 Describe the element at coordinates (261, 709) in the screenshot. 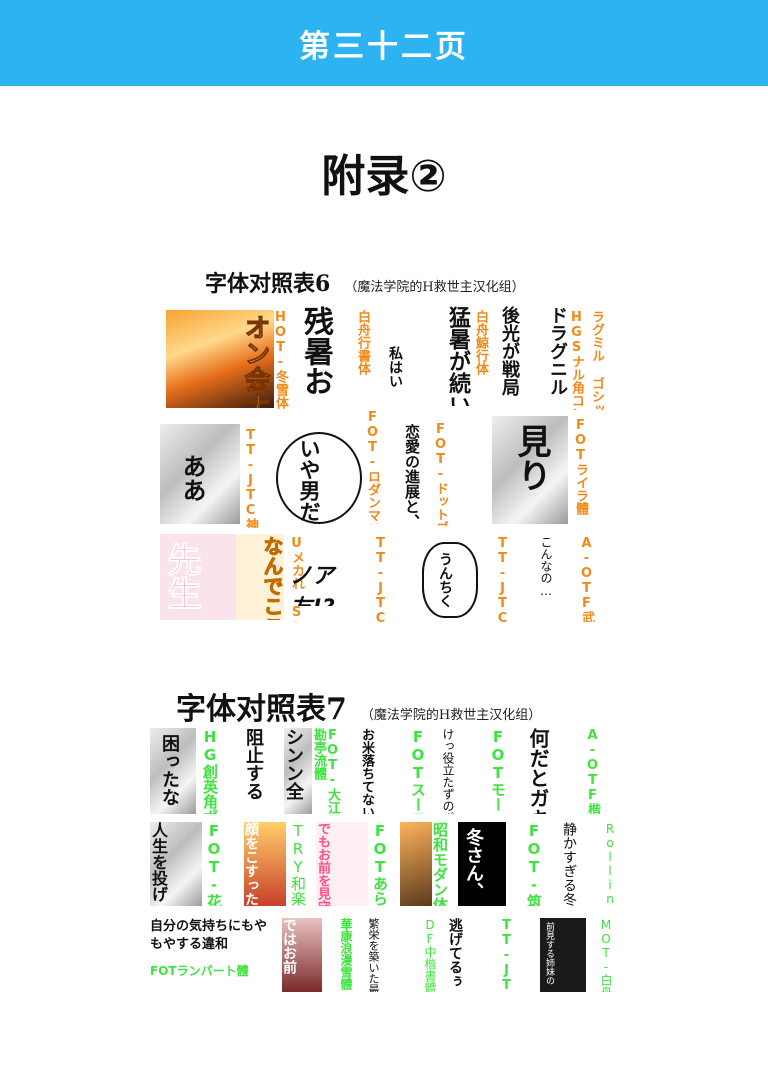

I see `section-title: 字体对照表7` at that location.